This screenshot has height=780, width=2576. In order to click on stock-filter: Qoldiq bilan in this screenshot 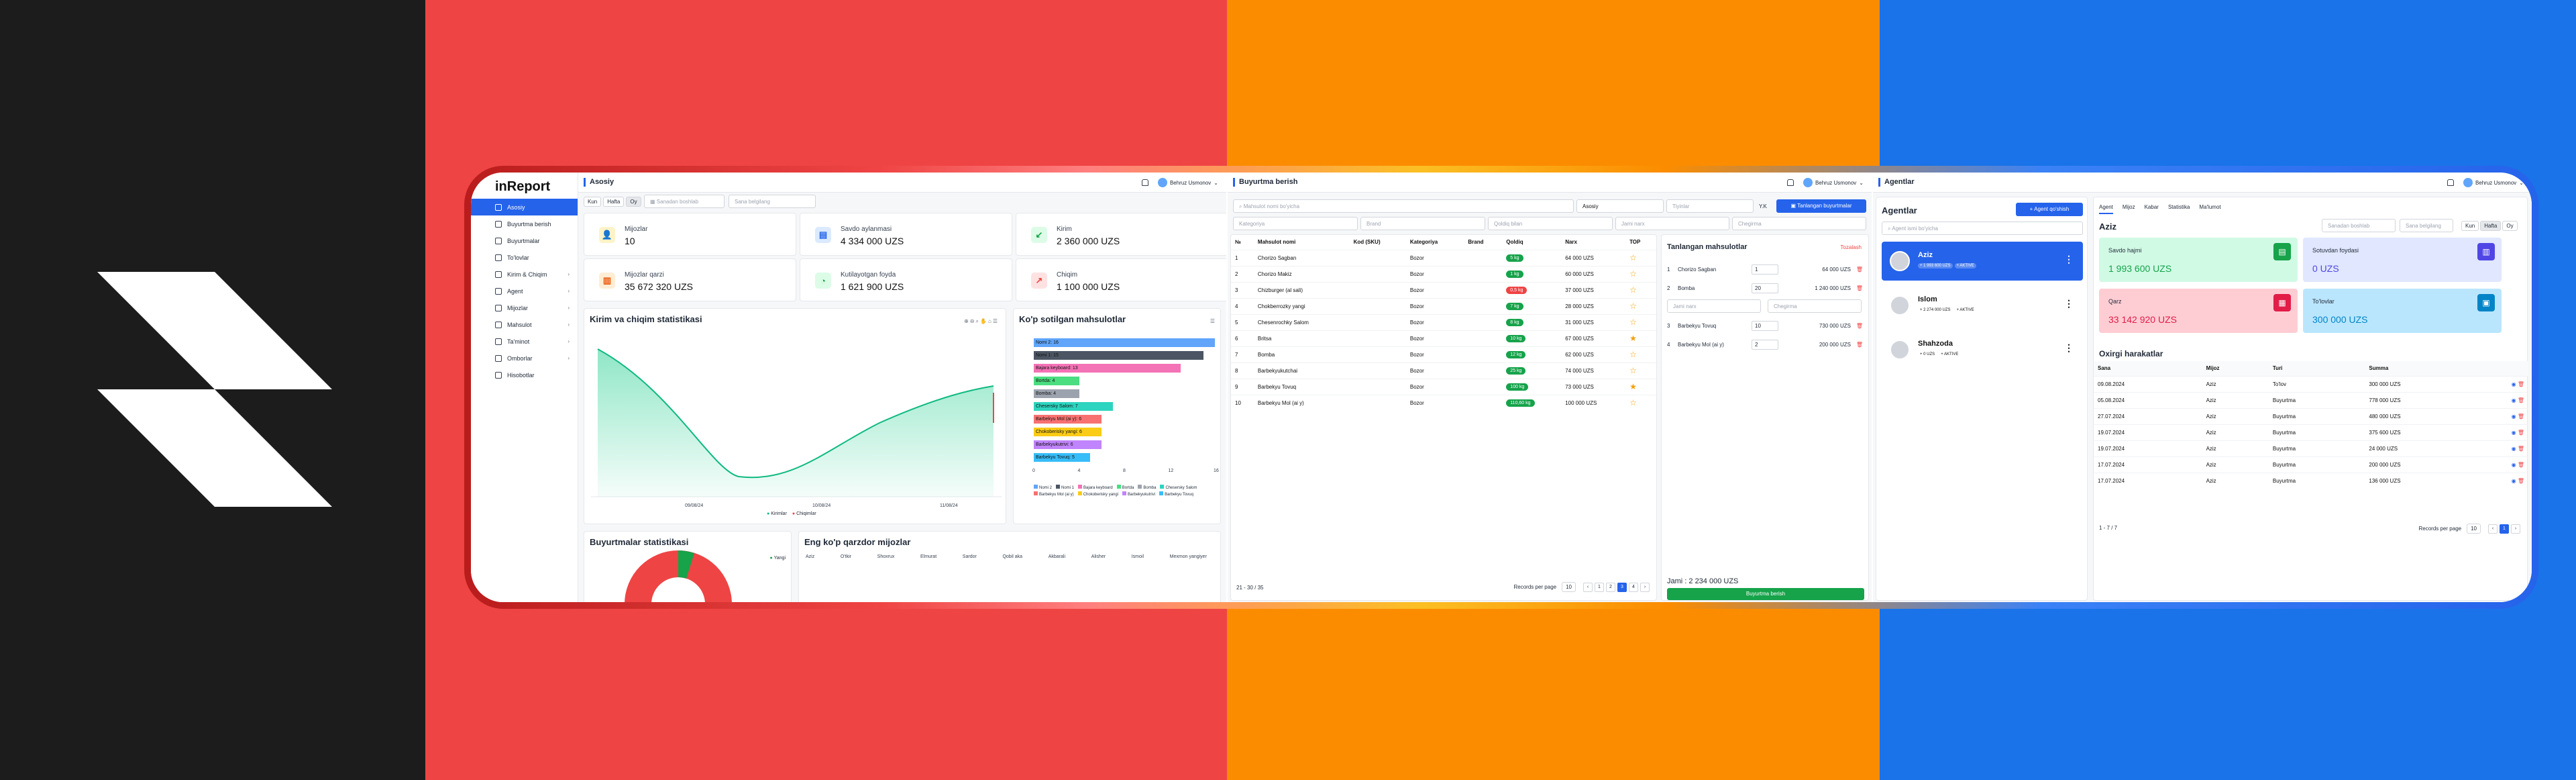, I will do `click(1550, 223)`.